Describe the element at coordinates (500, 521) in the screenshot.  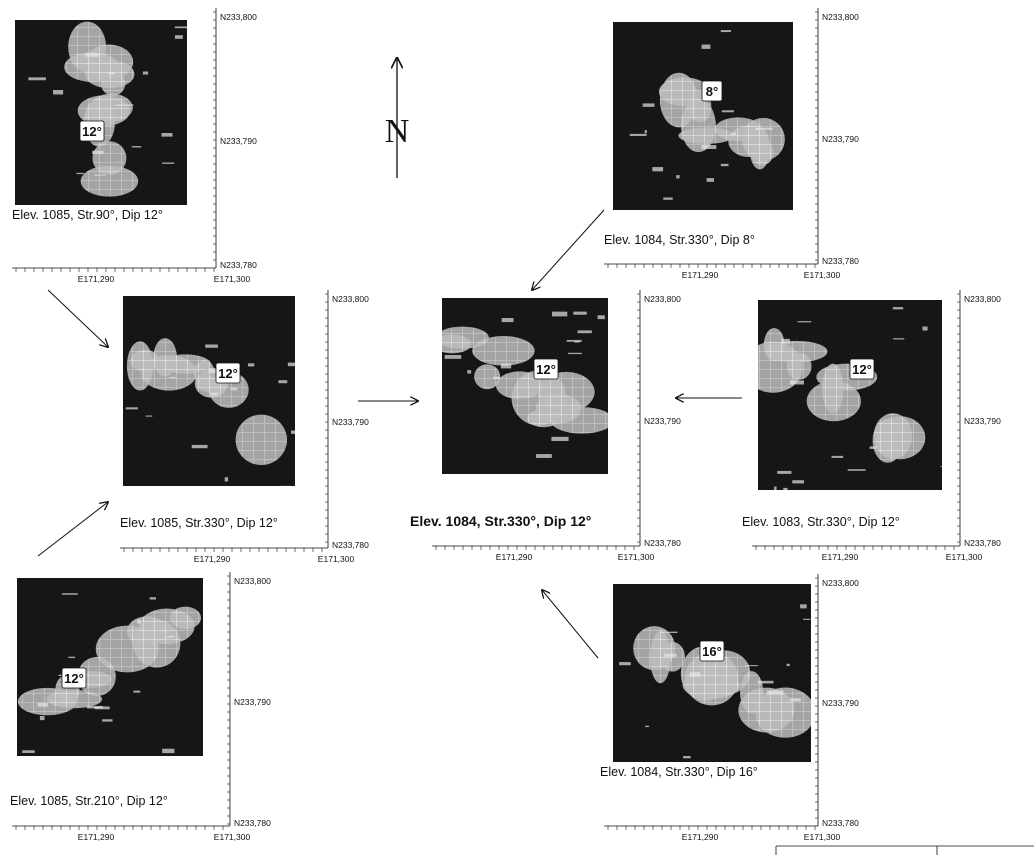
I see `panel-caption: Elev. 1084, Str.330°, Dip 12°` at that location.